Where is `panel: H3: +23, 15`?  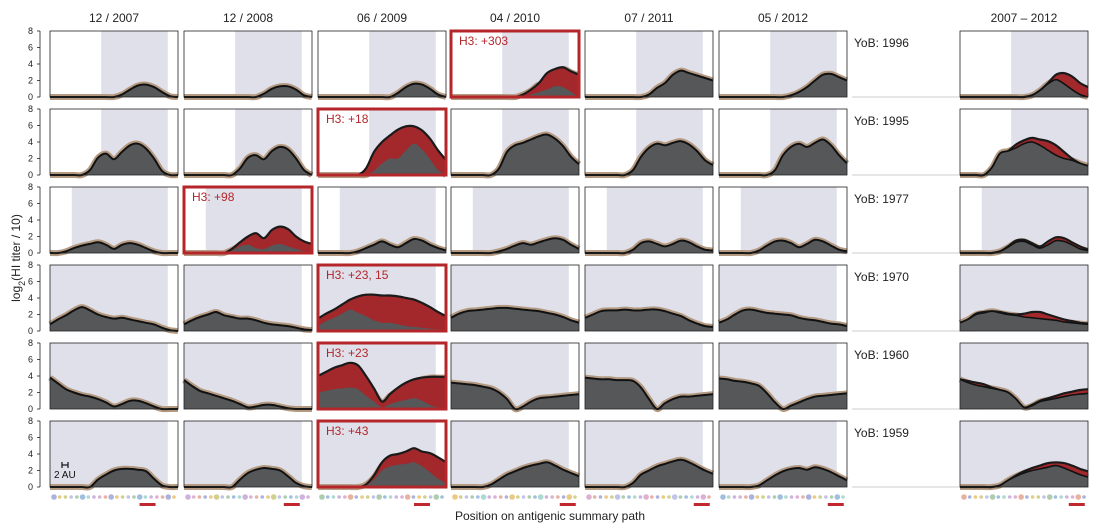
panel: H3: +23, 15 is located at coordinates (382, 298).